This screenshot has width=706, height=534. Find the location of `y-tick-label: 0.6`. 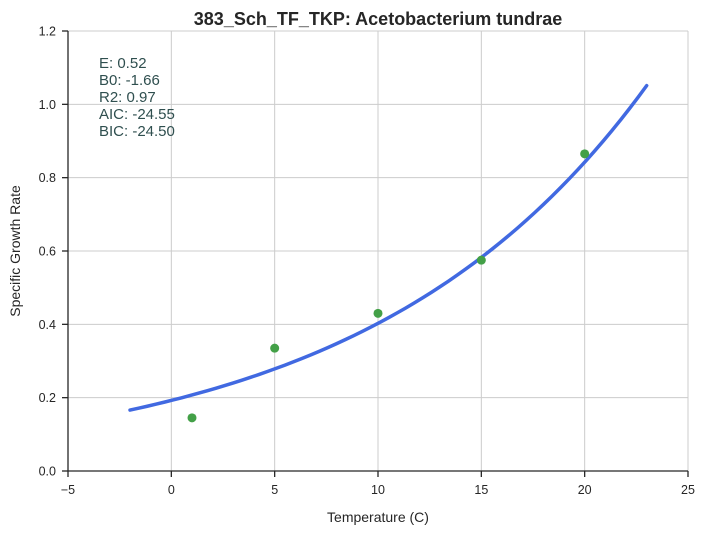

y-tick-label: 0.6 is located at coordinates (47, 252).